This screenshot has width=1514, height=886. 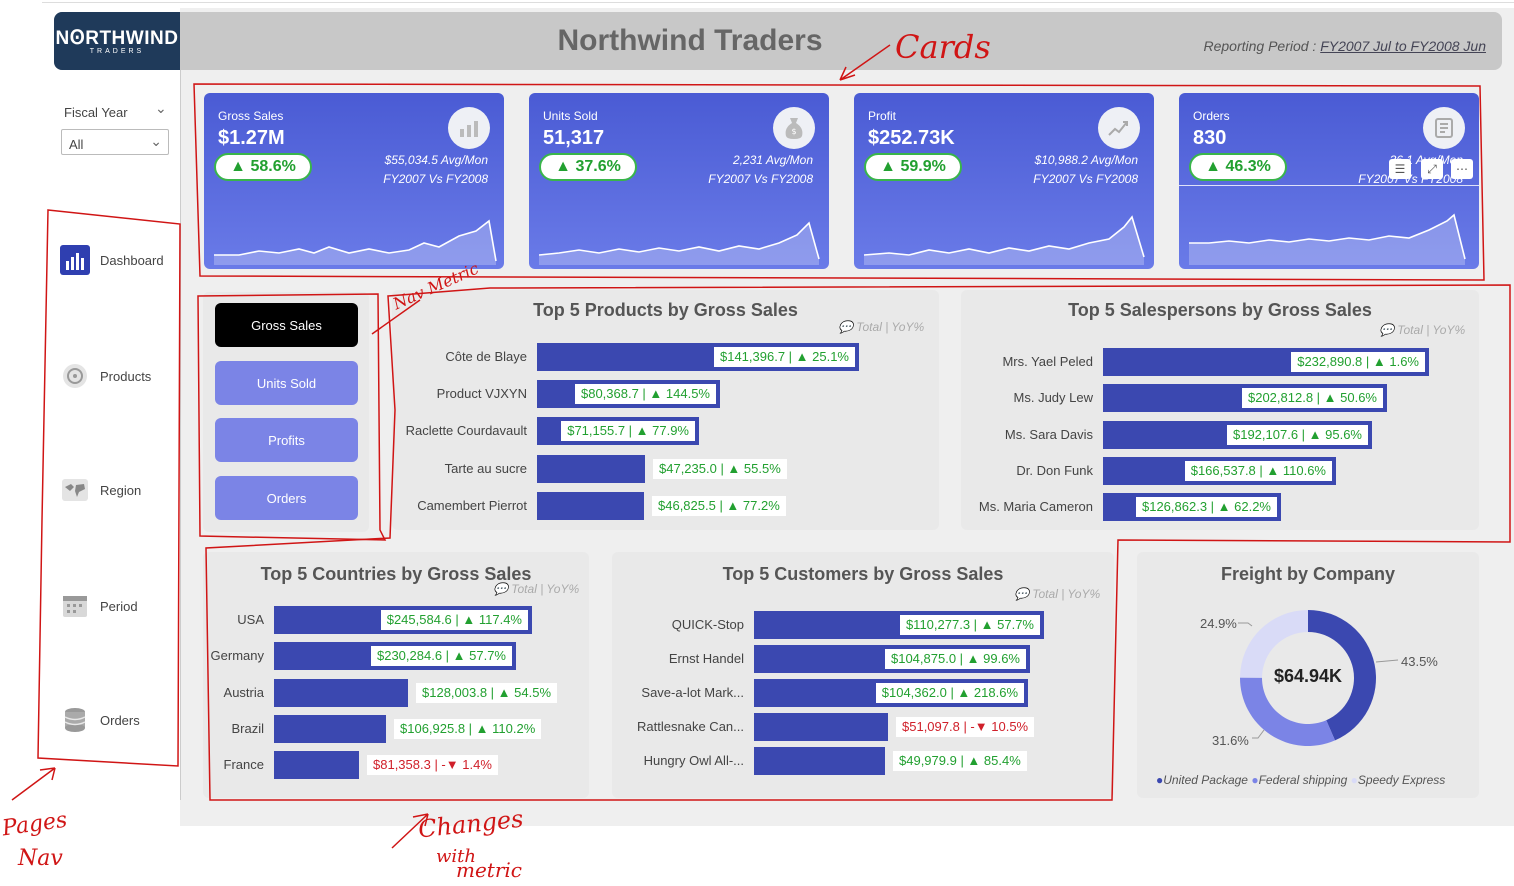 I want to click on slice-label-united: 43.5%, so click(x=1419, y=661).